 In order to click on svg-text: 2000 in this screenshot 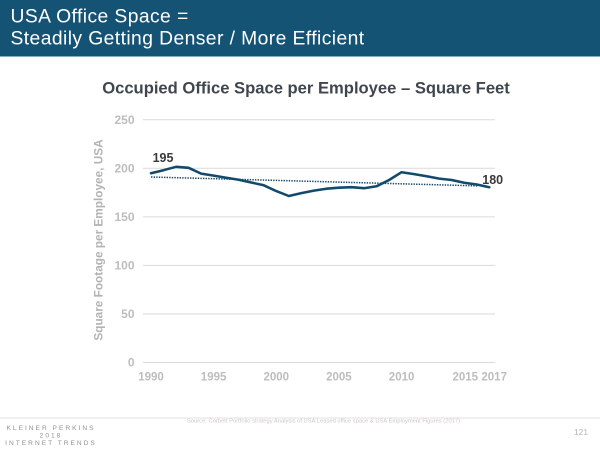, I will do `click(277, 377)`.